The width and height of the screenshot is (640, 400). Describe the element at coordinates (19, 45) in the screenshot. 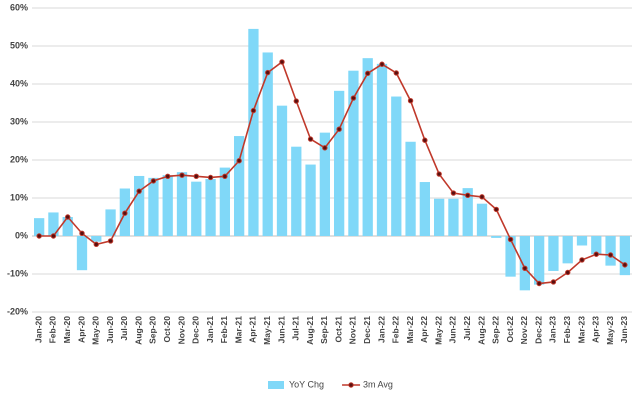

I see `y-tick-label: 50%` at that location.